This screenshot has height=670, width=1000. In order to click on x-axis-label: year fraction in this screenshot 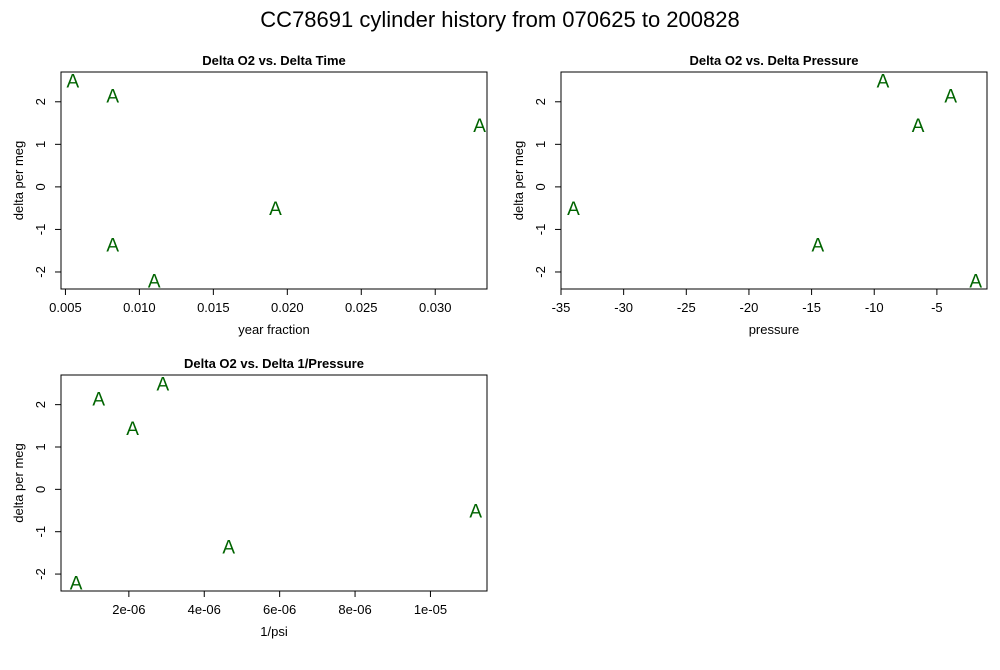, I will do `click(274, 329)`.